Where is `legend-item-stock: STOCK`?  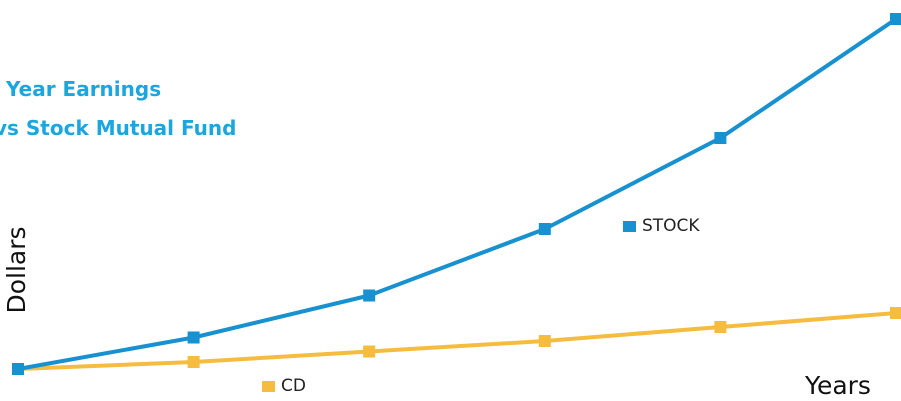
legend-item-stock: STOCK is located at coordinates (661, 226).